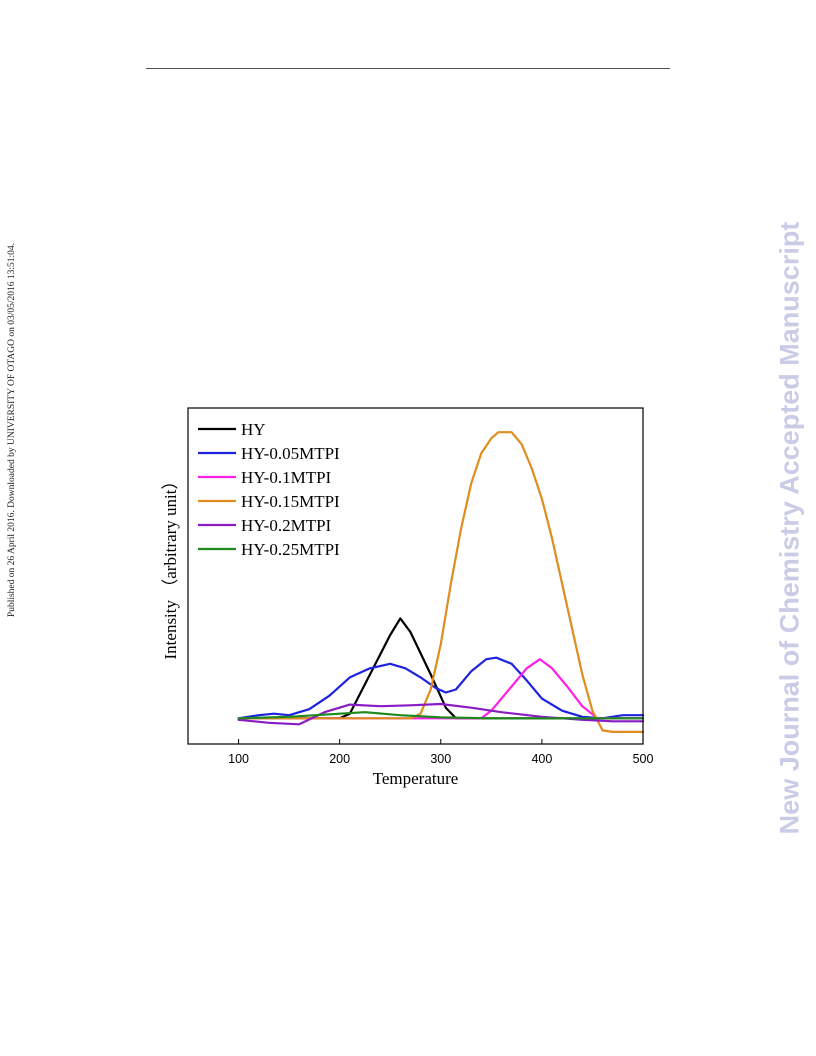 The width and height of the screenshot is (816, 1056). Describe the element at coordinates (286, 477) in the screenshot. I see `legend-label: HY-0.1MTPI` at that location.